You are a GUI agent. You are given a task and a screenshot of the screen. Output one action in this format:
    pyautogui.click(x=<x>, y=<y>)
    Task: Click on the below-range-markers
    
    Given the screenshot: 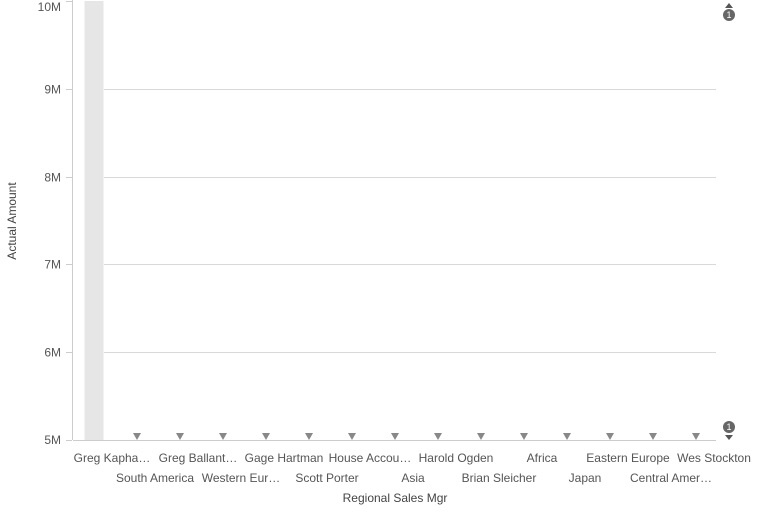 What is the action you would take?
    pyautogui.click(x=416, y=436)
    